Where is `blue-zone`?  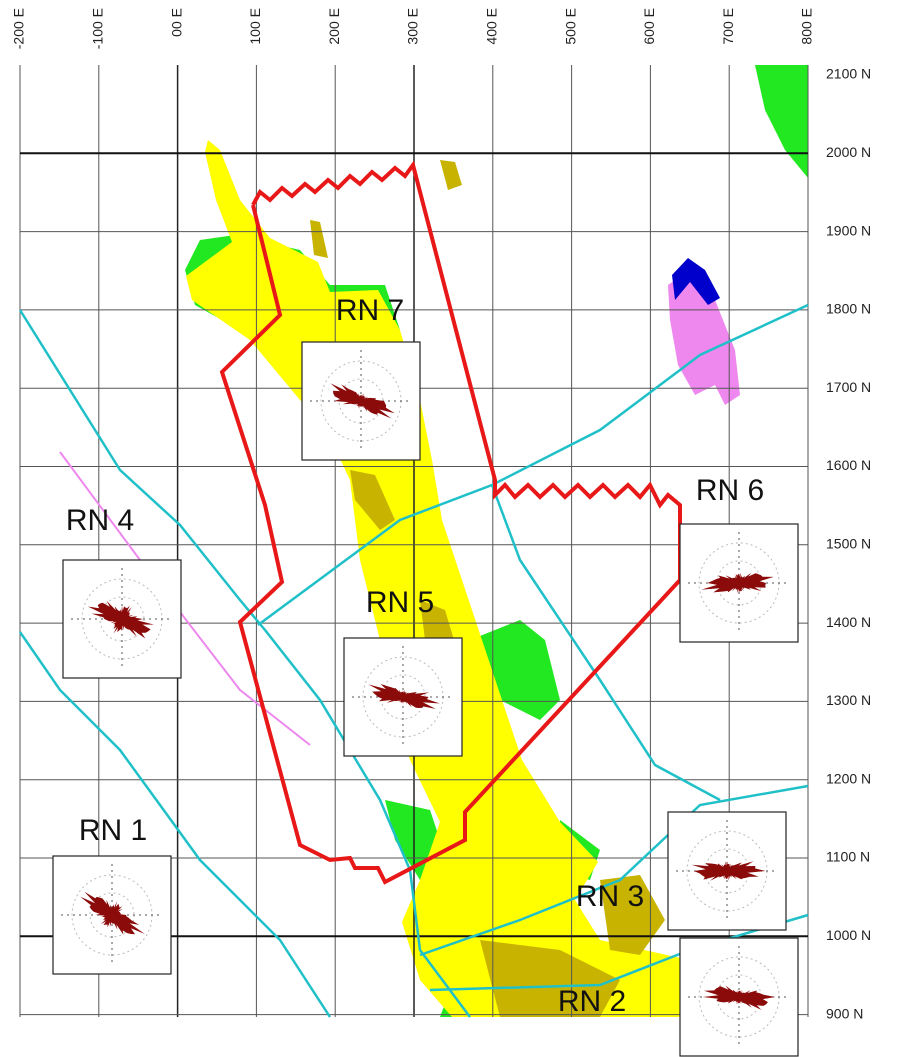
blue-zone is located at coordinates (696, 281).